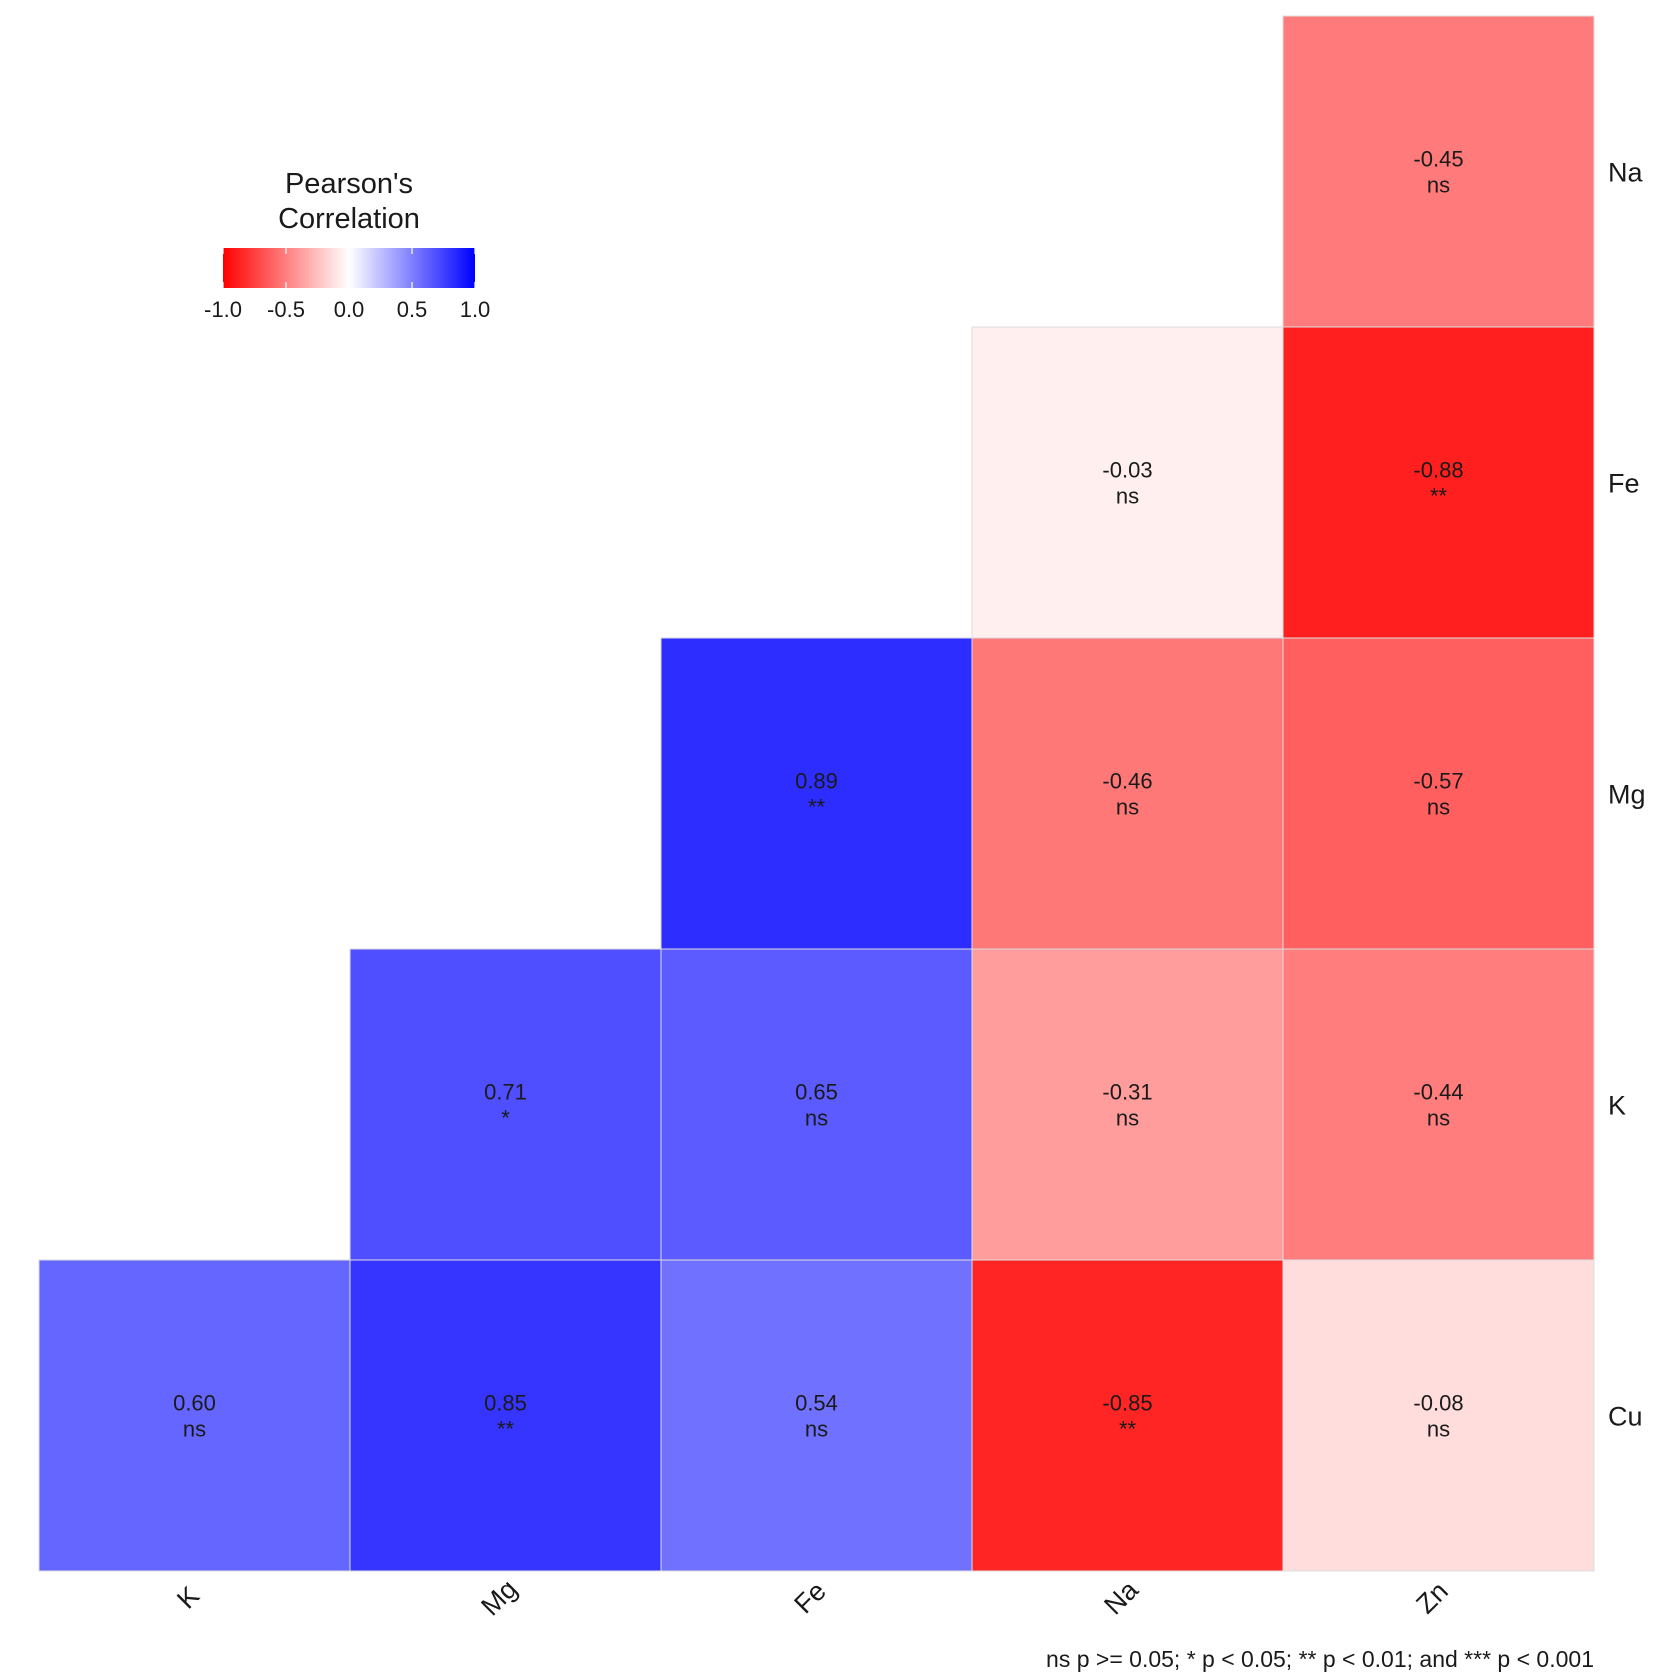 The width and height of the screenshot is (1680, 1680). Describe the element at coordinates (1438, 470) in the screenshot. I see `cell-value-label: -0.88` at that location.